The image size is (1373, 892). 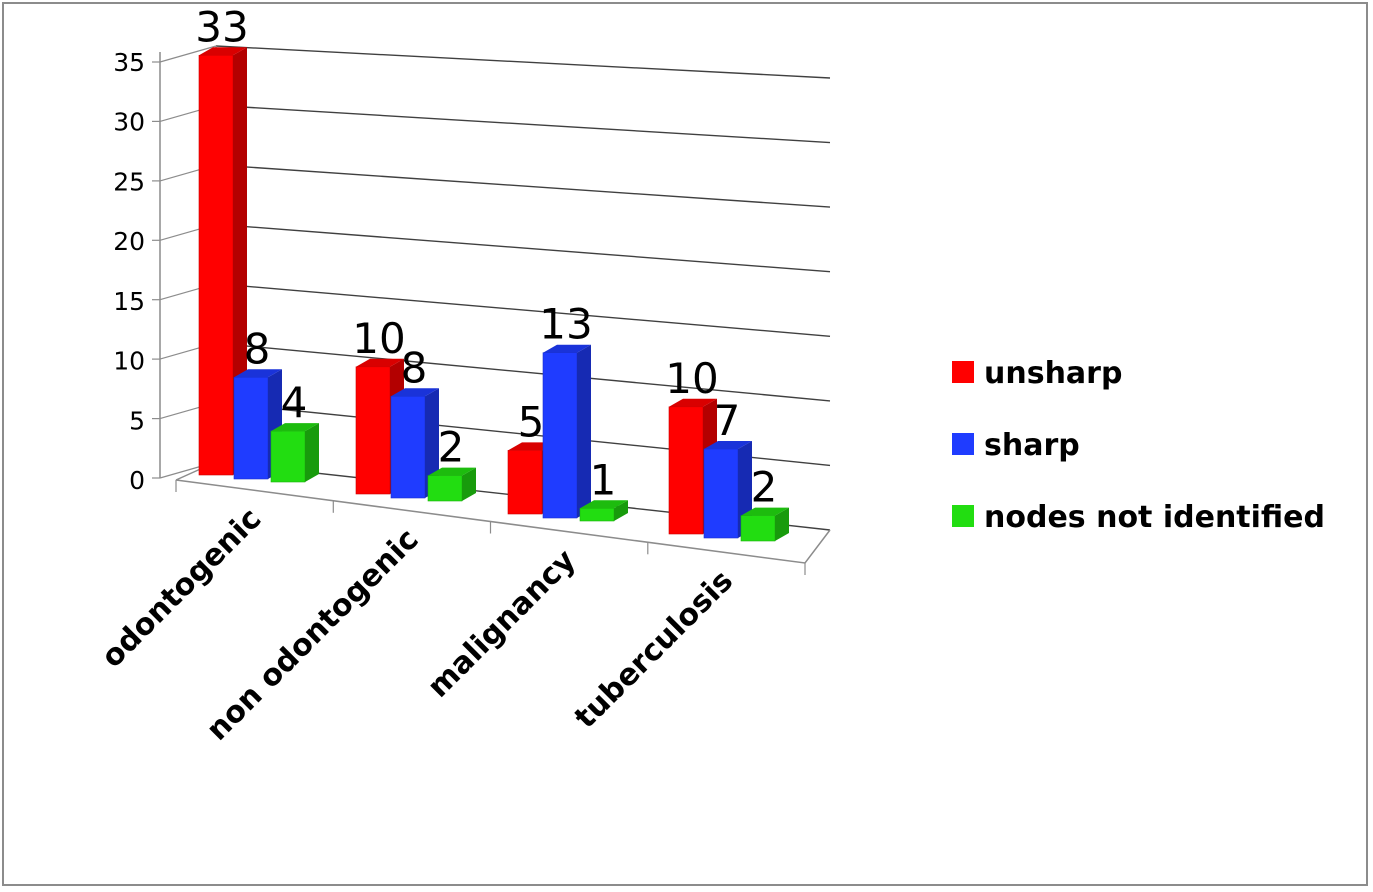 What do you see at coordinates (129, 301) in the screenshot?
I see `y-tick-label: 15` at bounding box center [129, 301].